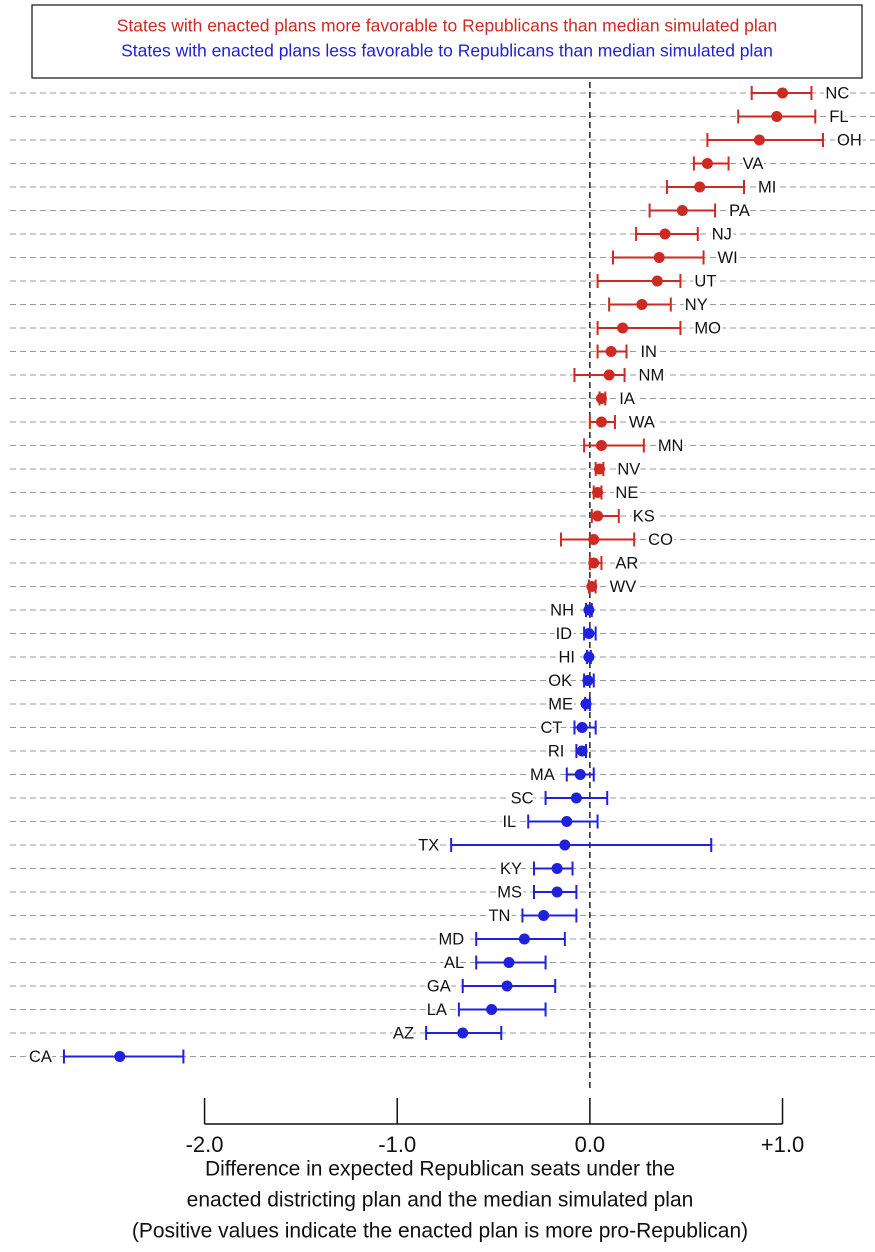 Image resolution: width=875 pixels, height=1252 pixels. I want to click on state-label: CO, so click(660, 540).